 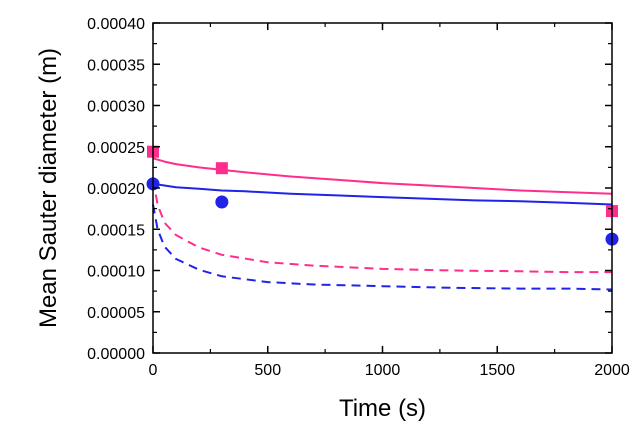 I want to click on x-tick-label: 500, so click(x=267, y=370).